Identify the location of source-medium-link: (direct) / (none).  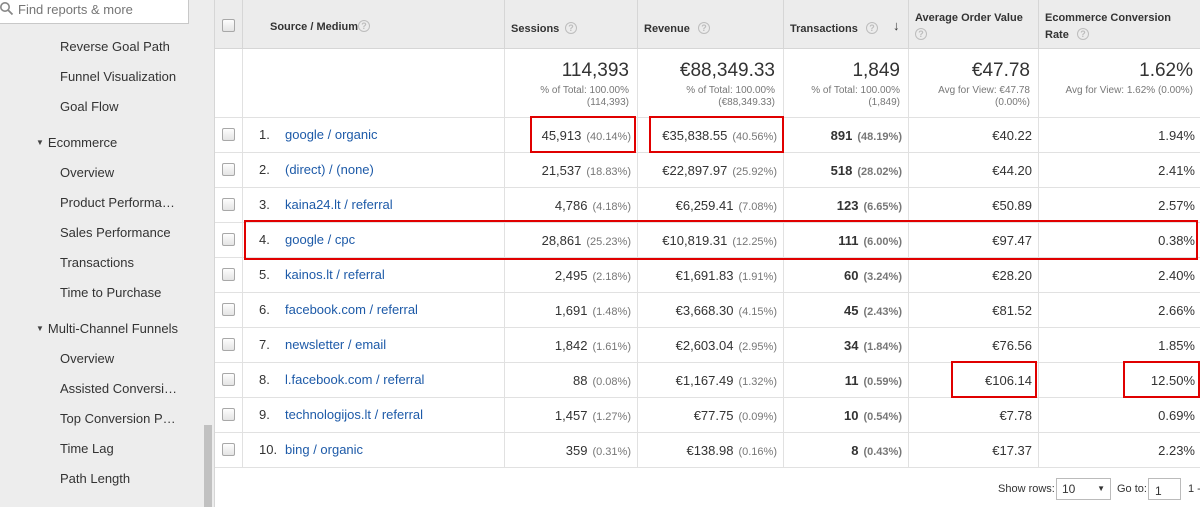
(329, 169).